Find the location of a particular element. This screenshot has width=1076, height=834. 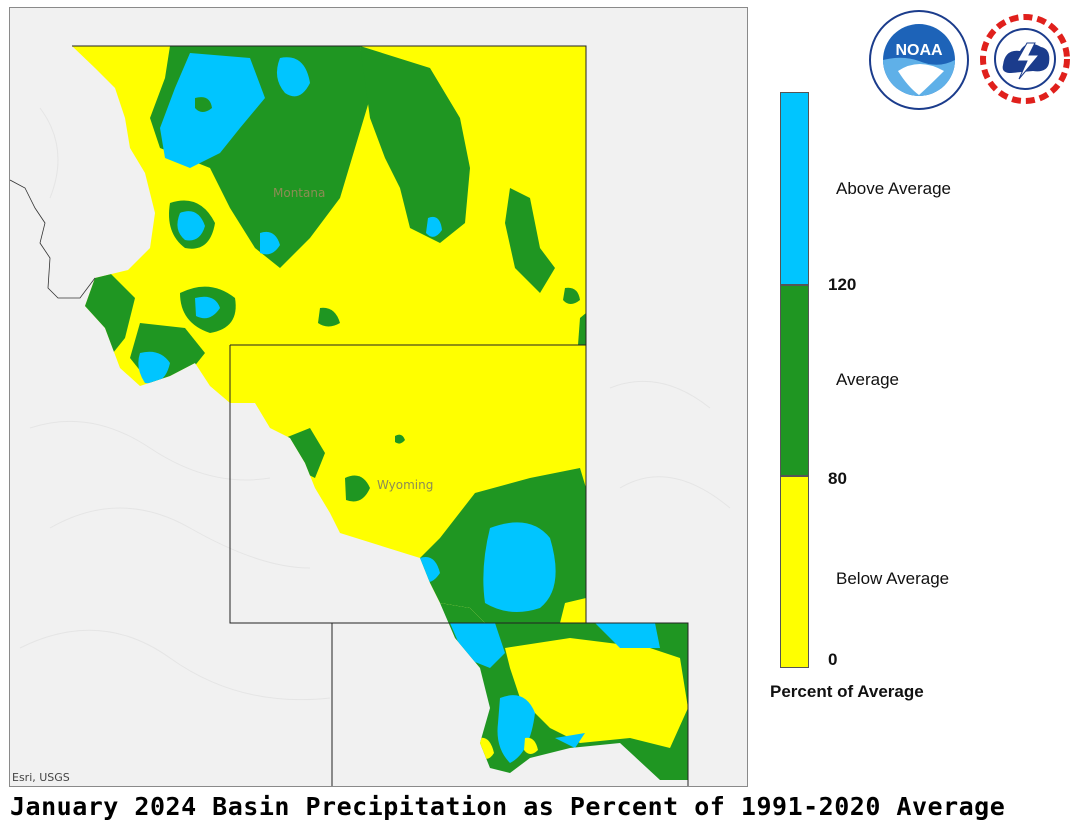

noaa-seal-icon: NOAA is located at coordinates (919, 60).